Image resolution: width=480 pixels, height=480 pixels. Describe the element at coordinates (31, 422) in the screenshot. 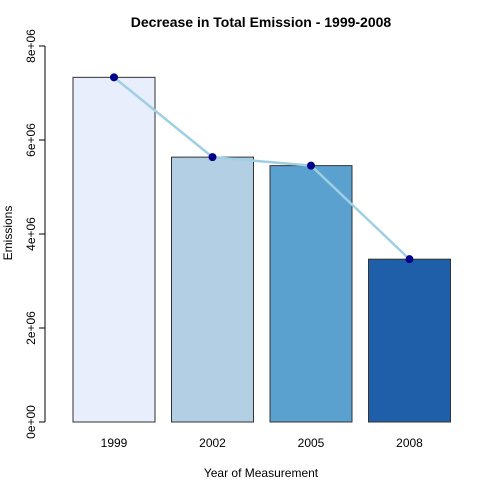

I see `y-tick-label: 0e+00` at that location.